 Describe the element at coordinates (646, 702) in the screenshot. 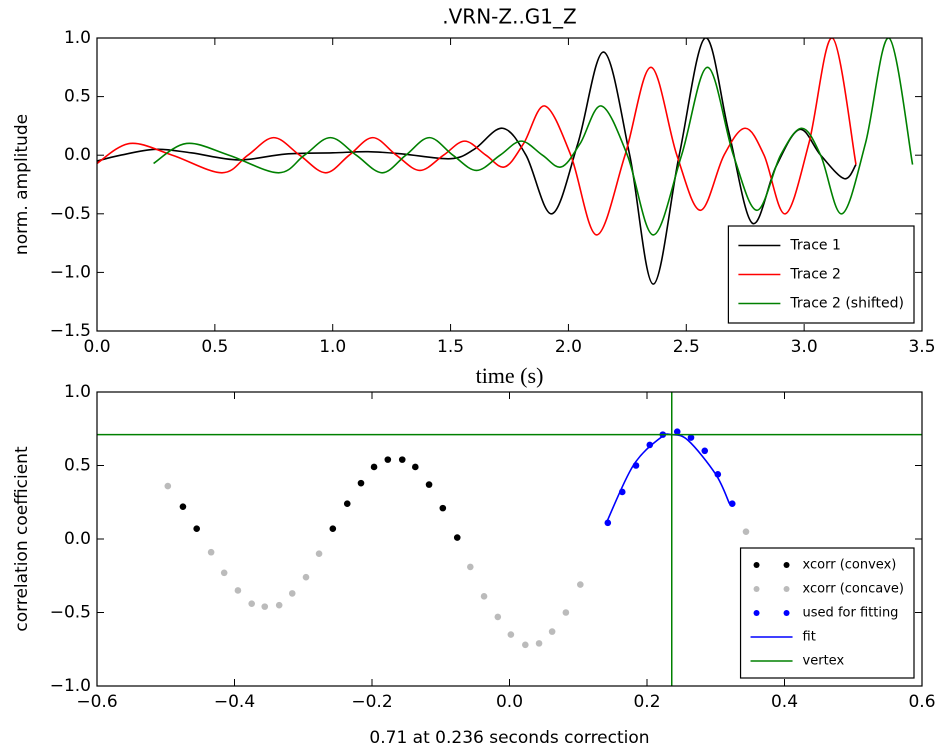

I see `x-tick-label: 0.2` at that location.